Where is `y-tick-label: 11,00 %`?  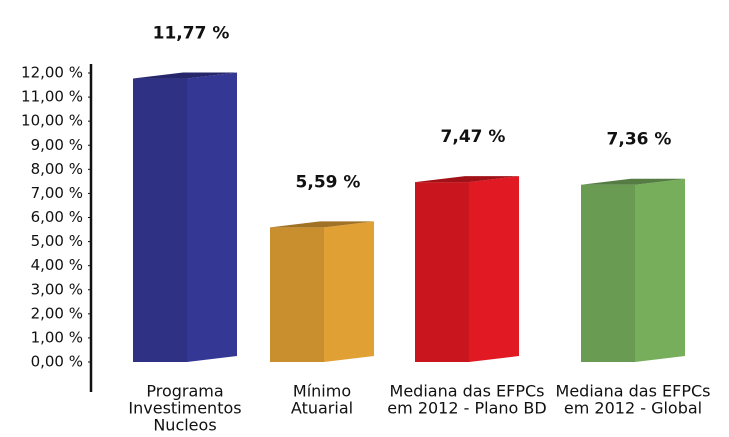 y-tick-label: 11,00 % is located at coordinates (52, 97).